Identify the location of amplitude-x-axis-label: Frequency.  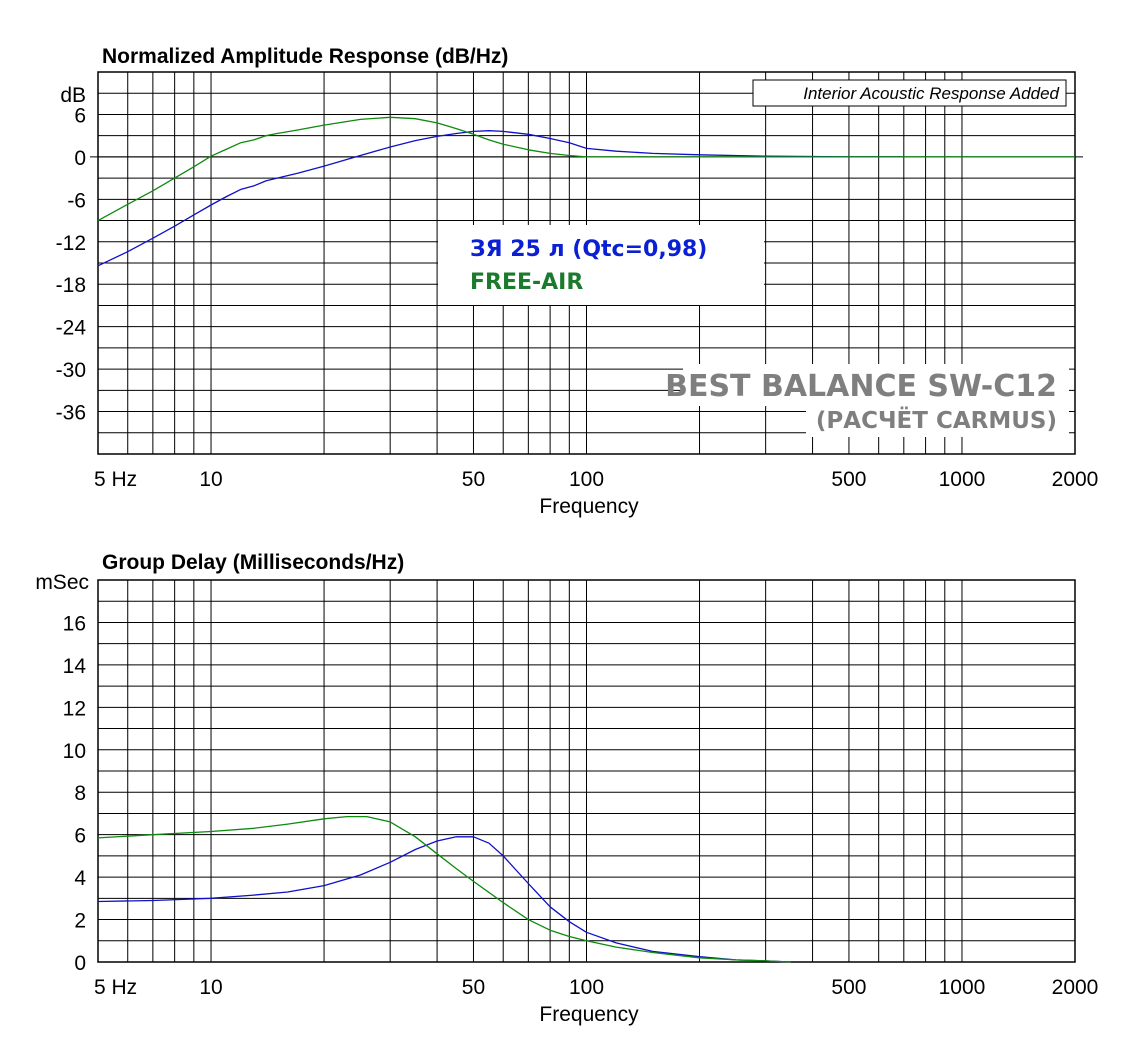
(589, 506).